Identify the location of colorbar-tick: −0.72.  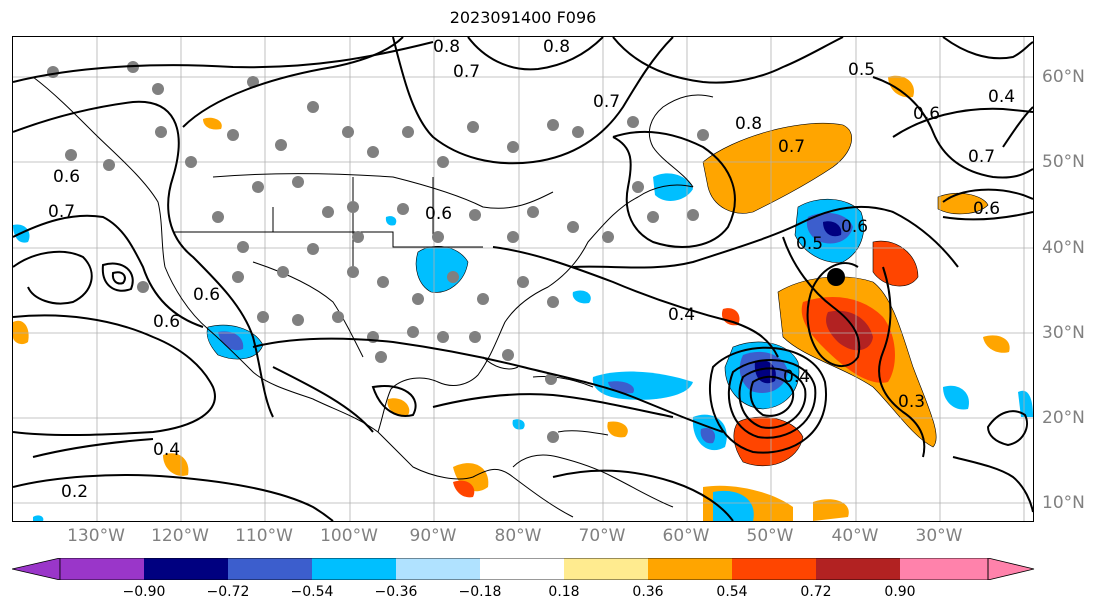
(228, 592).